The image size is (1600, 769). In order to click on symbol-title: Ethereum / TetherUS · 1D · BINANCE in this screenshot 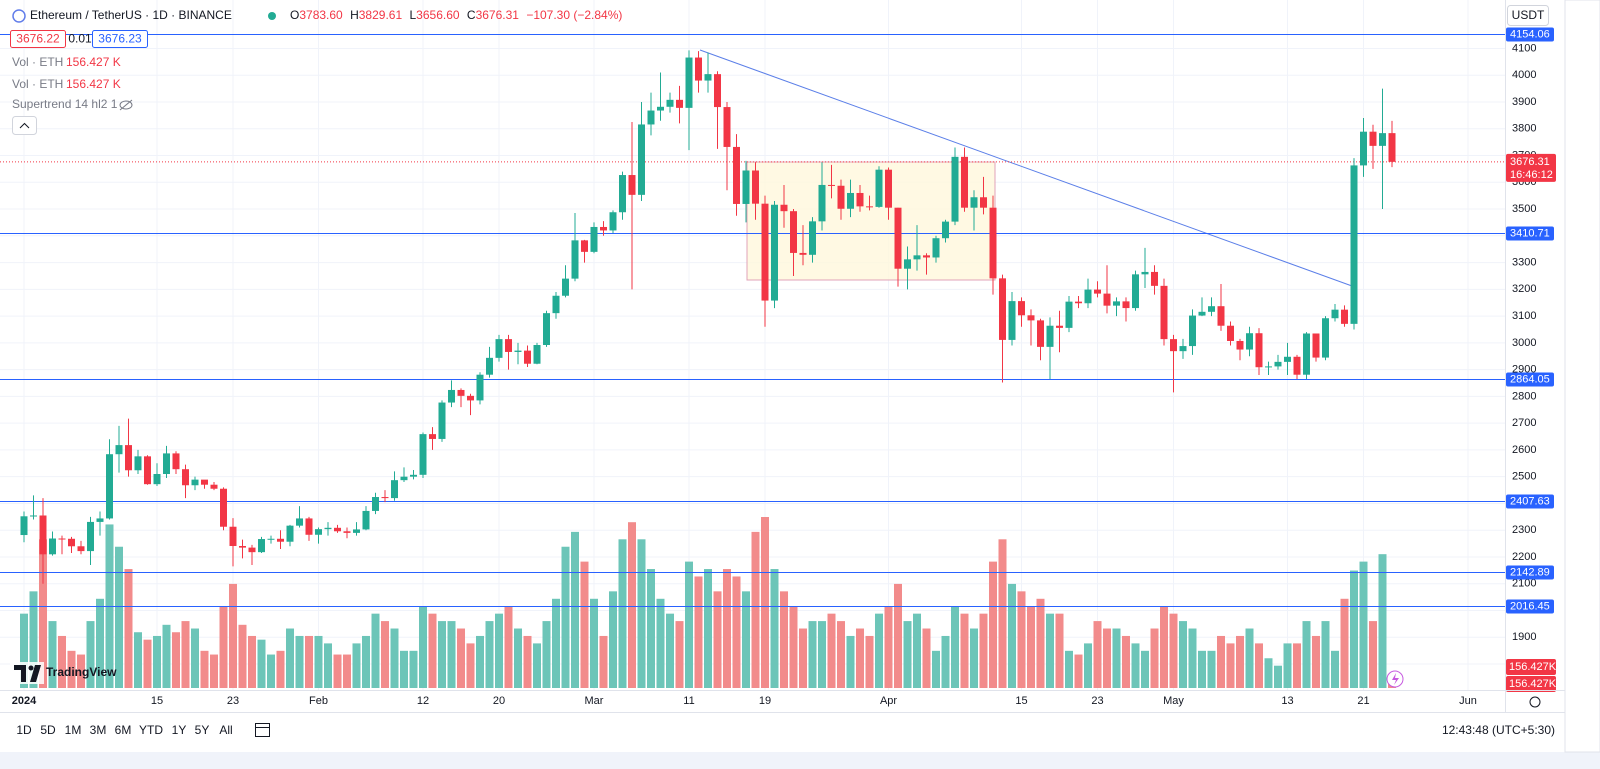, I will do `click(131, 15)`.